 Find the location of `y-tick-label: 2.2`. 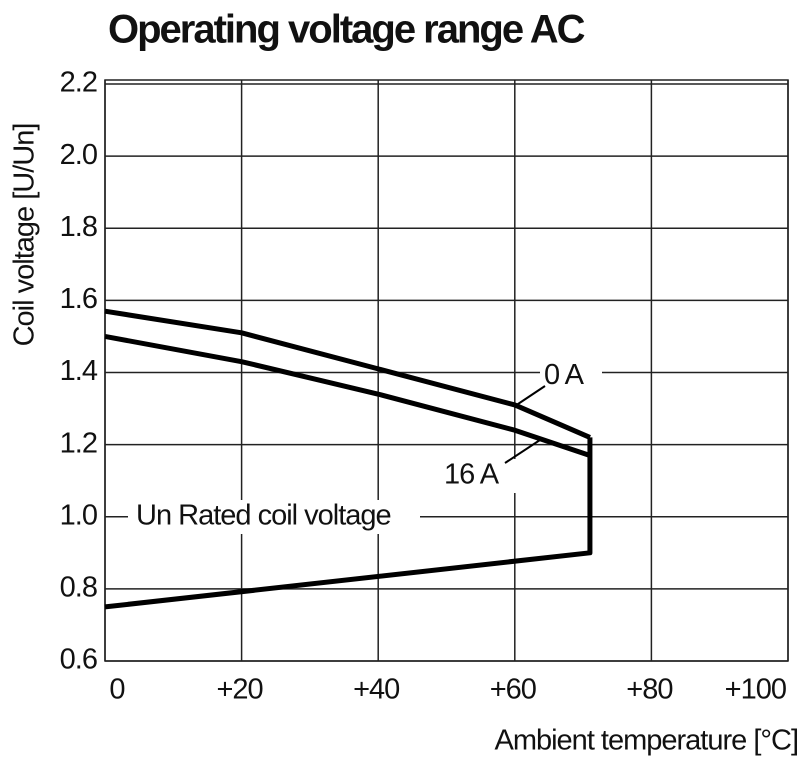

y-tick-label: 2.2 is located at coordinates (78, 83).